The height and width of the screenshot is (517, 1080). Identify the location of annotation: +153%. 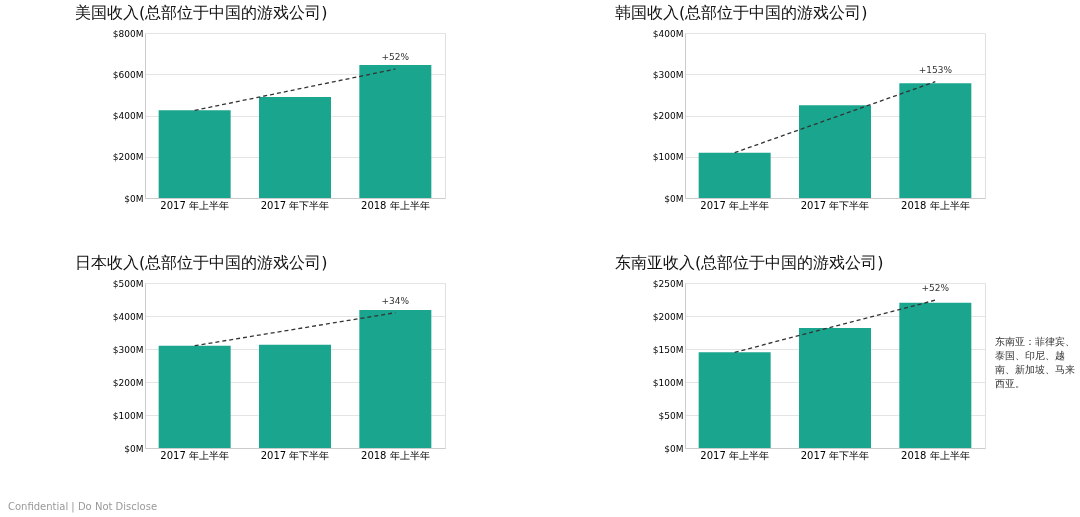
(935, 69).